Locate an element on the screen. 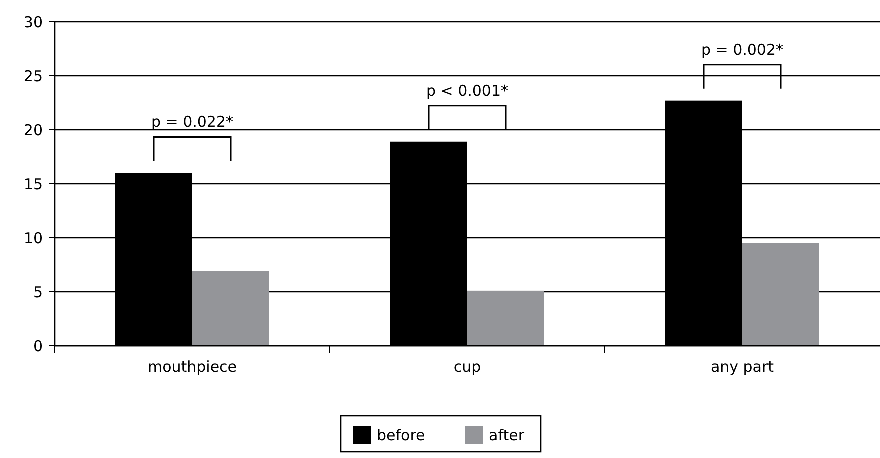  annotation: p < 0.001* is located at coordinates (468, 91).